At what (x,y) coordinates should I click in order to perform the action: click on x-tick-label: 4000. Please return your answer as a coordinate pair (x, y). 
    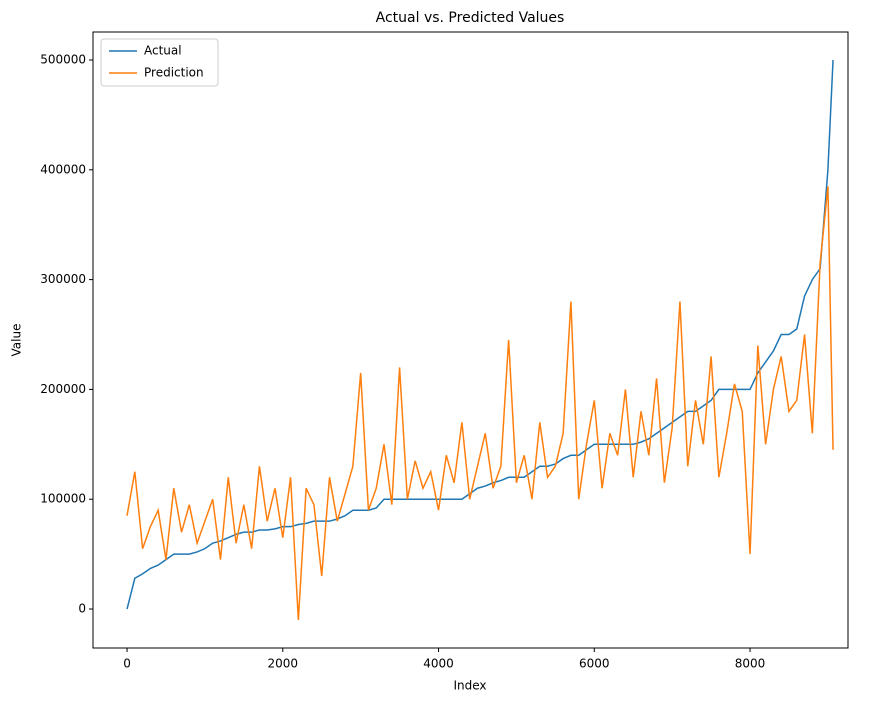
    Looking at the image, I should click on (438, 664).